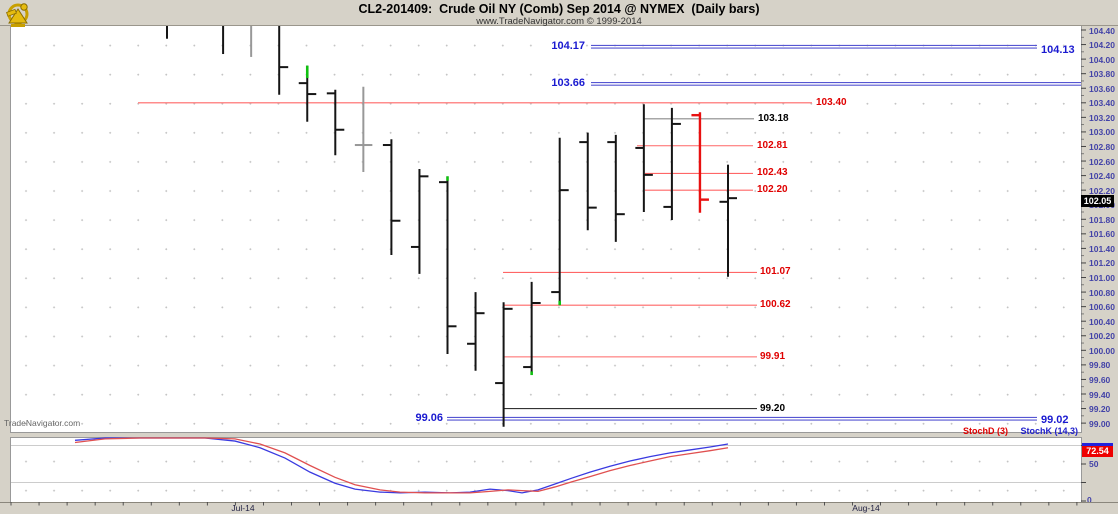 This screenshot has width=1118, height=514. I want to click on axis-price-label: 103.20, so click(1102, 117).